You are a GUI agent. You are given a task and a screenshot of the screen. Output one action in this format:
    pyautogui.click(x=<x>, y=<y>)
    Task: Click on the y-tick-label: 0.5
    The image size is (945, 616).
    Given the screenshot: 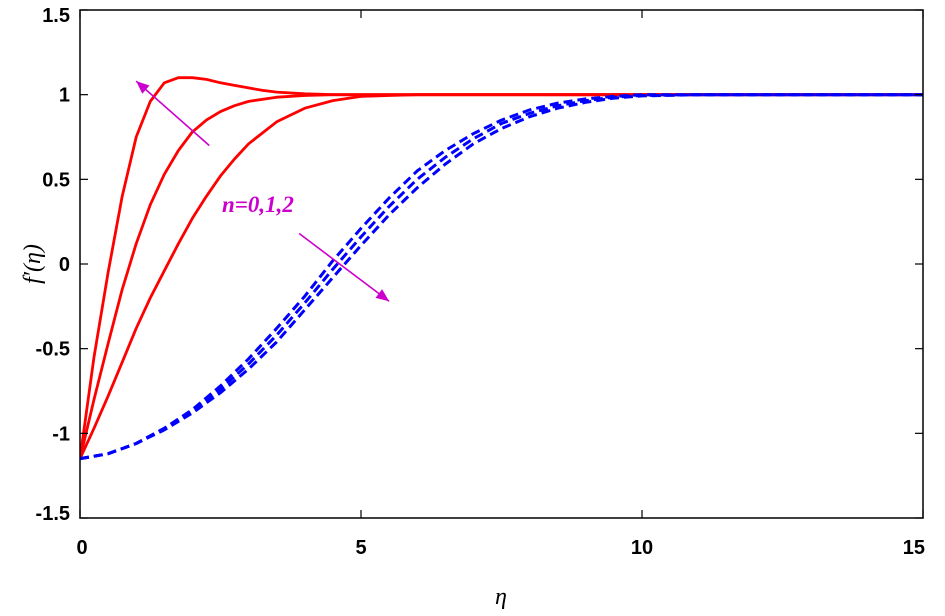 What is the action you would take?
    pyautogui.click(x=56, y=180)
    